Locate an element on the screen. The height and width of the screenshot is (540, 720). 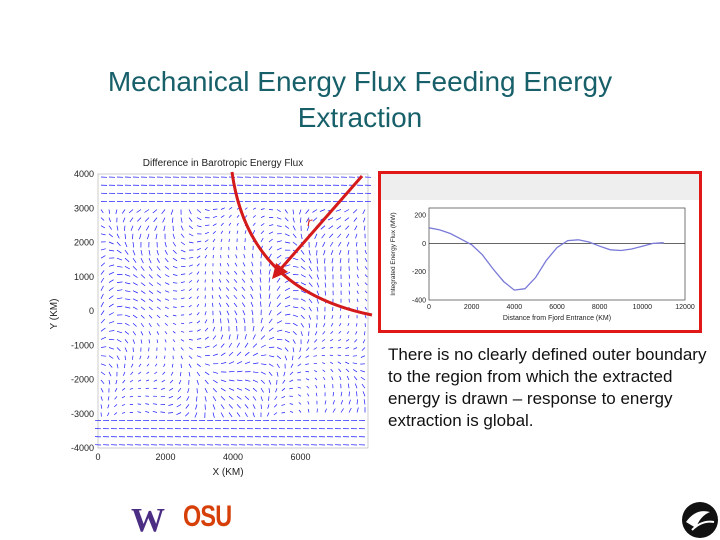
line-y-tick-label: 200 is located at coordinates (420, 216).